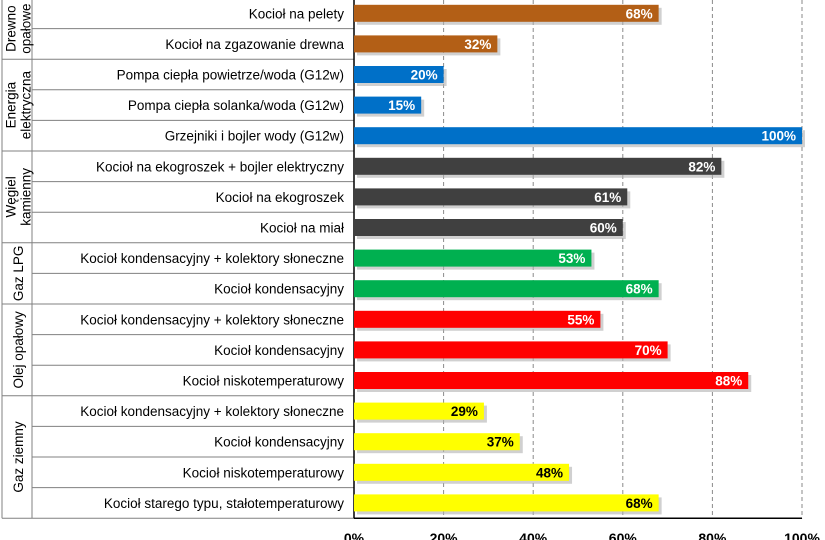  What do you see at coordinates (549, 472) in the screenshot?
I see `value-label: 48%` at bounding box center [549, 472].